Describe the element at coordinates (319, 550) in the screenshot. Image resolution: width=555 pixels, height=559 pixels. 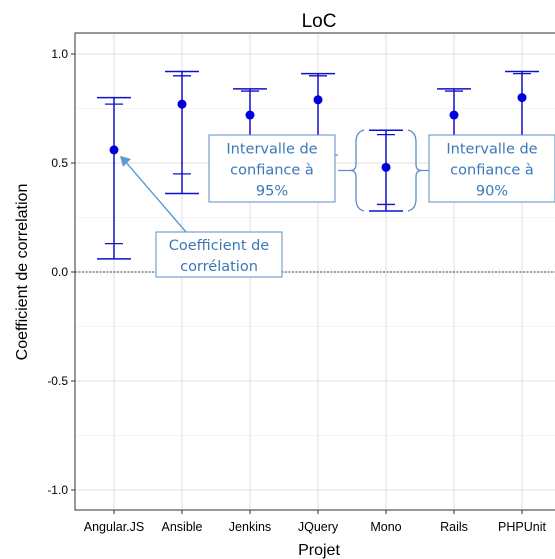
I see `x-axis-label: Projet` at that location.